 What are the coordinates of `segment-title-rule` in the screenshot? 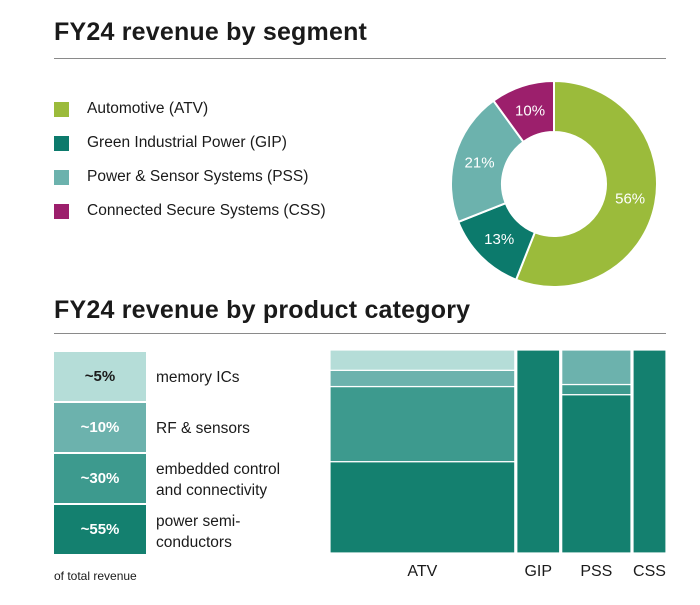 It's located at (360, 58).